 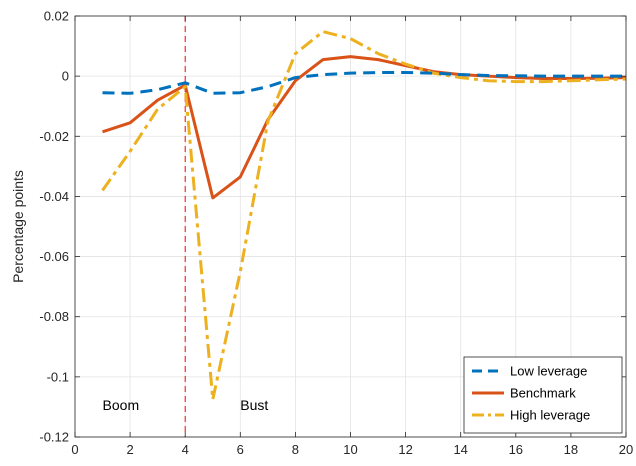 What do you see at coordinates (550, 415) in the screenshot?
I see `legend-label: High leverage` at bounding box center [550, 415].